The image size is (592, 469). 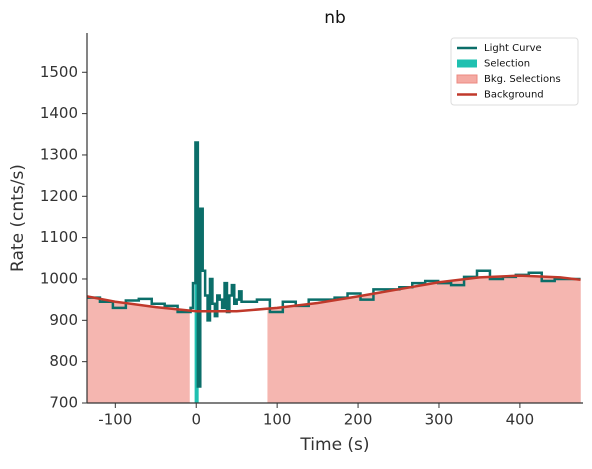 I want to click on x-tick-label: 300, so click(x=439, y=420).